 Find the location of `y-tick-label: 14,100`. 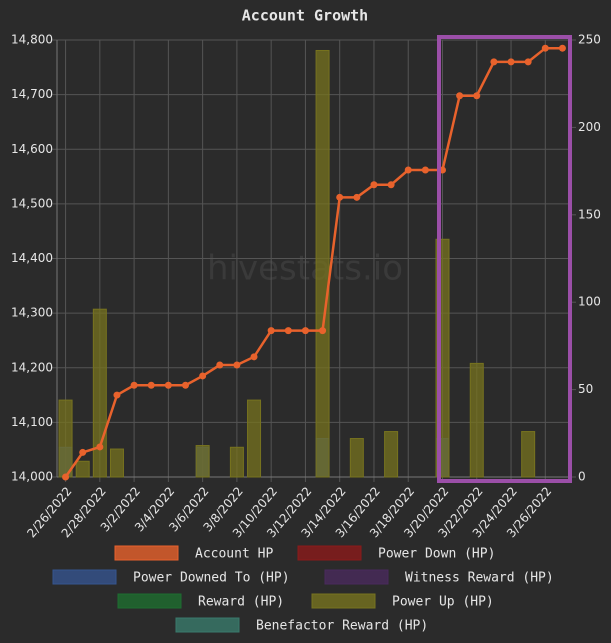

y-tick-label: 14,100 is located at coordinates (32, 422).